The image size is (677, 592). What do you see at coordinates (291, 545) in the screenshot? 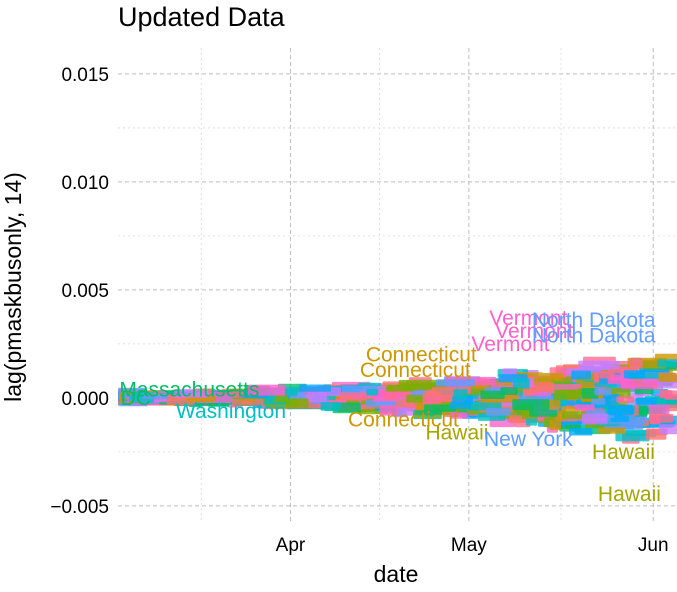
I see `x-tick-label: Apr` at bounding box center [291, 545].